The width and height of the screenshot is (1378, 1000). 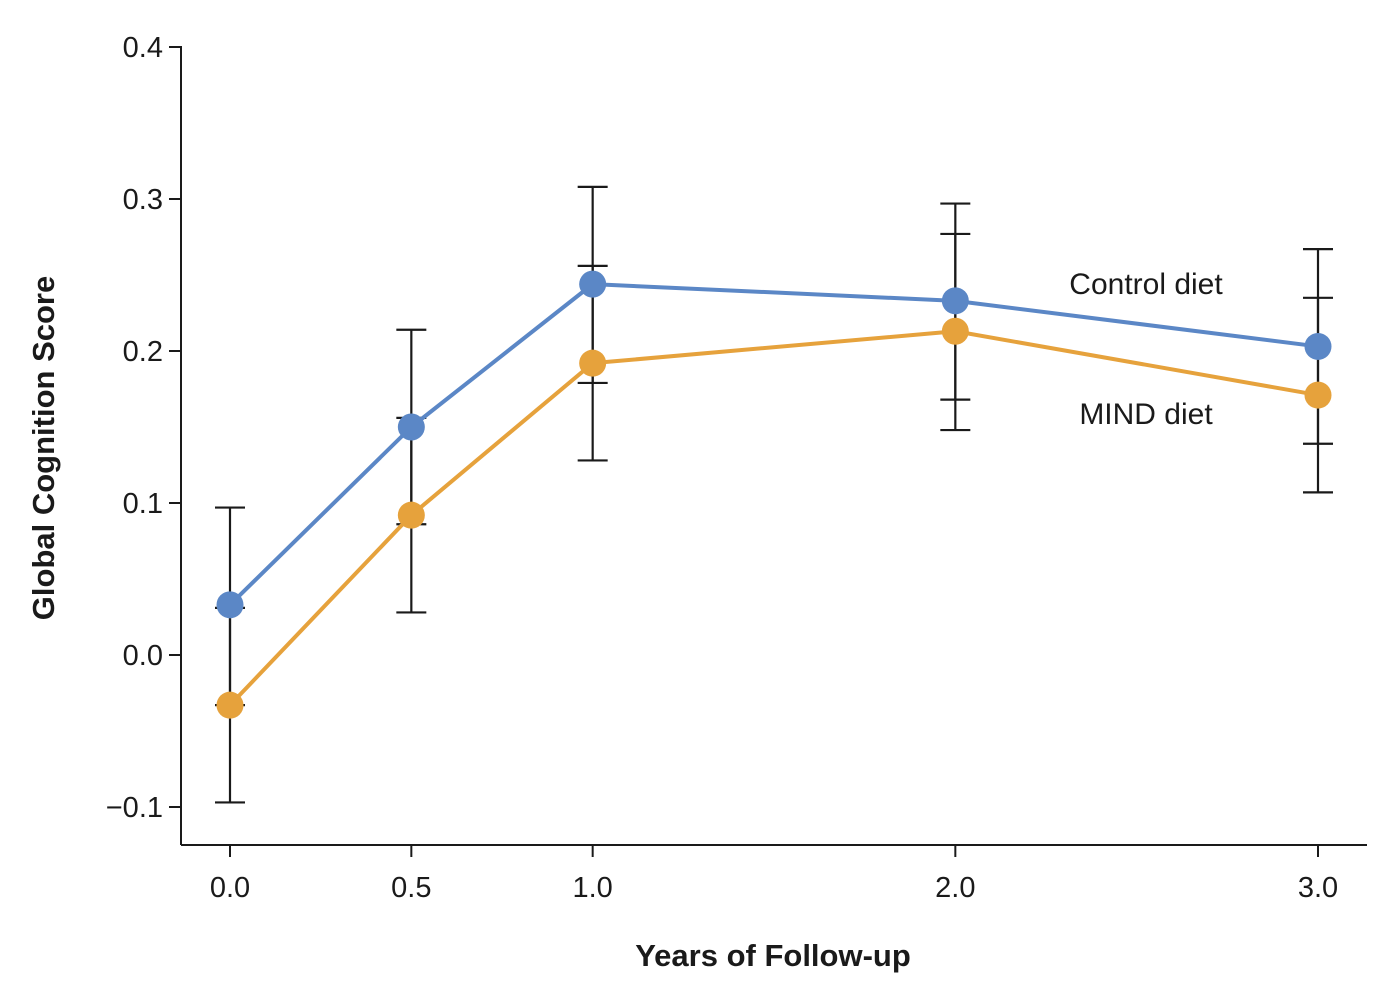 I want to click on x-axis-ticks: 0.0 0.5 1.0 2.0 3.0, so click(x=774, y=874).